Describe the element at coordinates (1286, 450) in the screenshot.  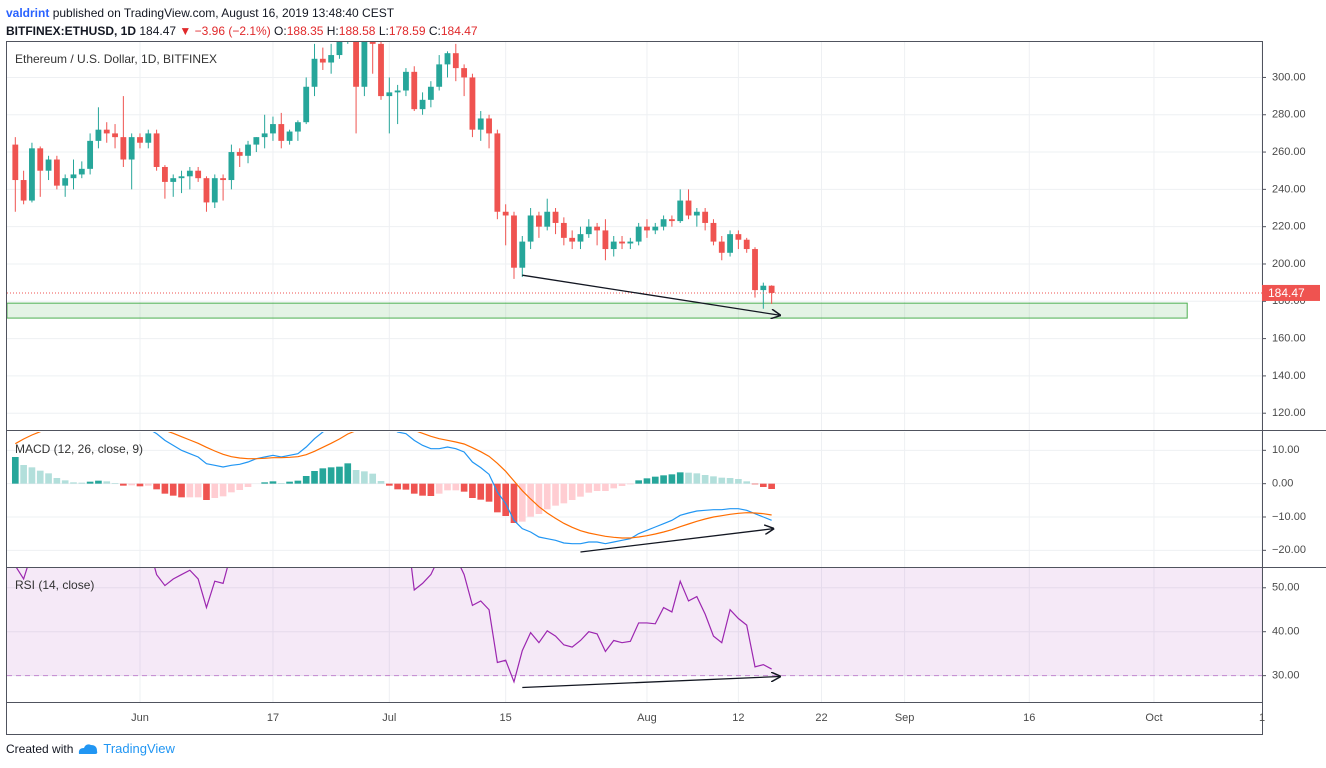
I see `y-tick-label: 10.00` at that location.